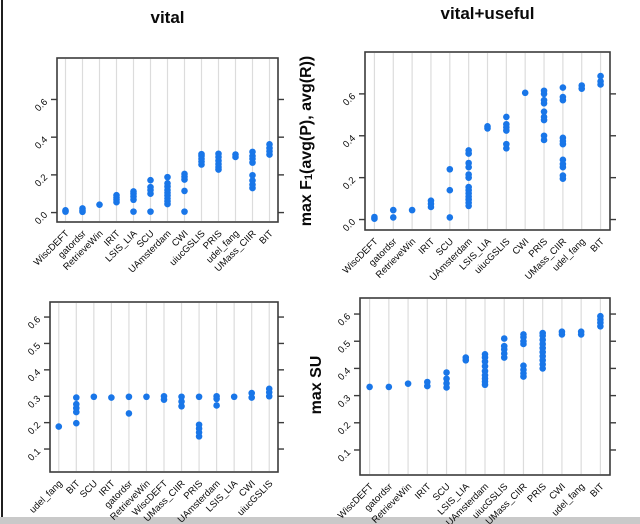 Image resolution: width=640 pixels, height=524 pixels. Describe the element at coordinates (487, 13) in the screenshot. I see `panel-title-vital-useful: vital+useful` at that location.